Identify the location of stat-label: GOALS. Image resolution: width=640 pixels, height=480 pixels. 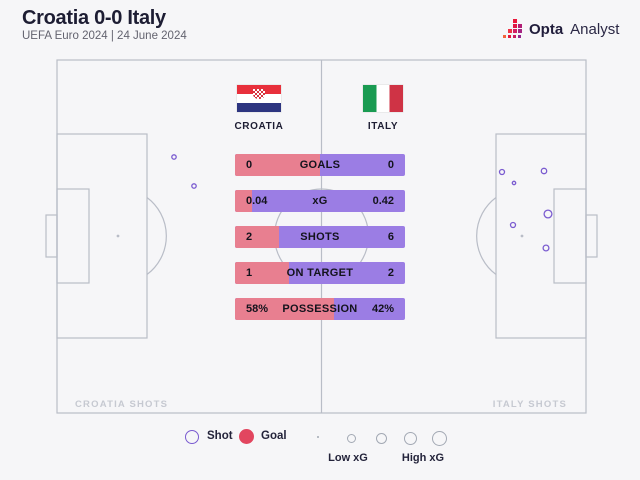
(320, 165).